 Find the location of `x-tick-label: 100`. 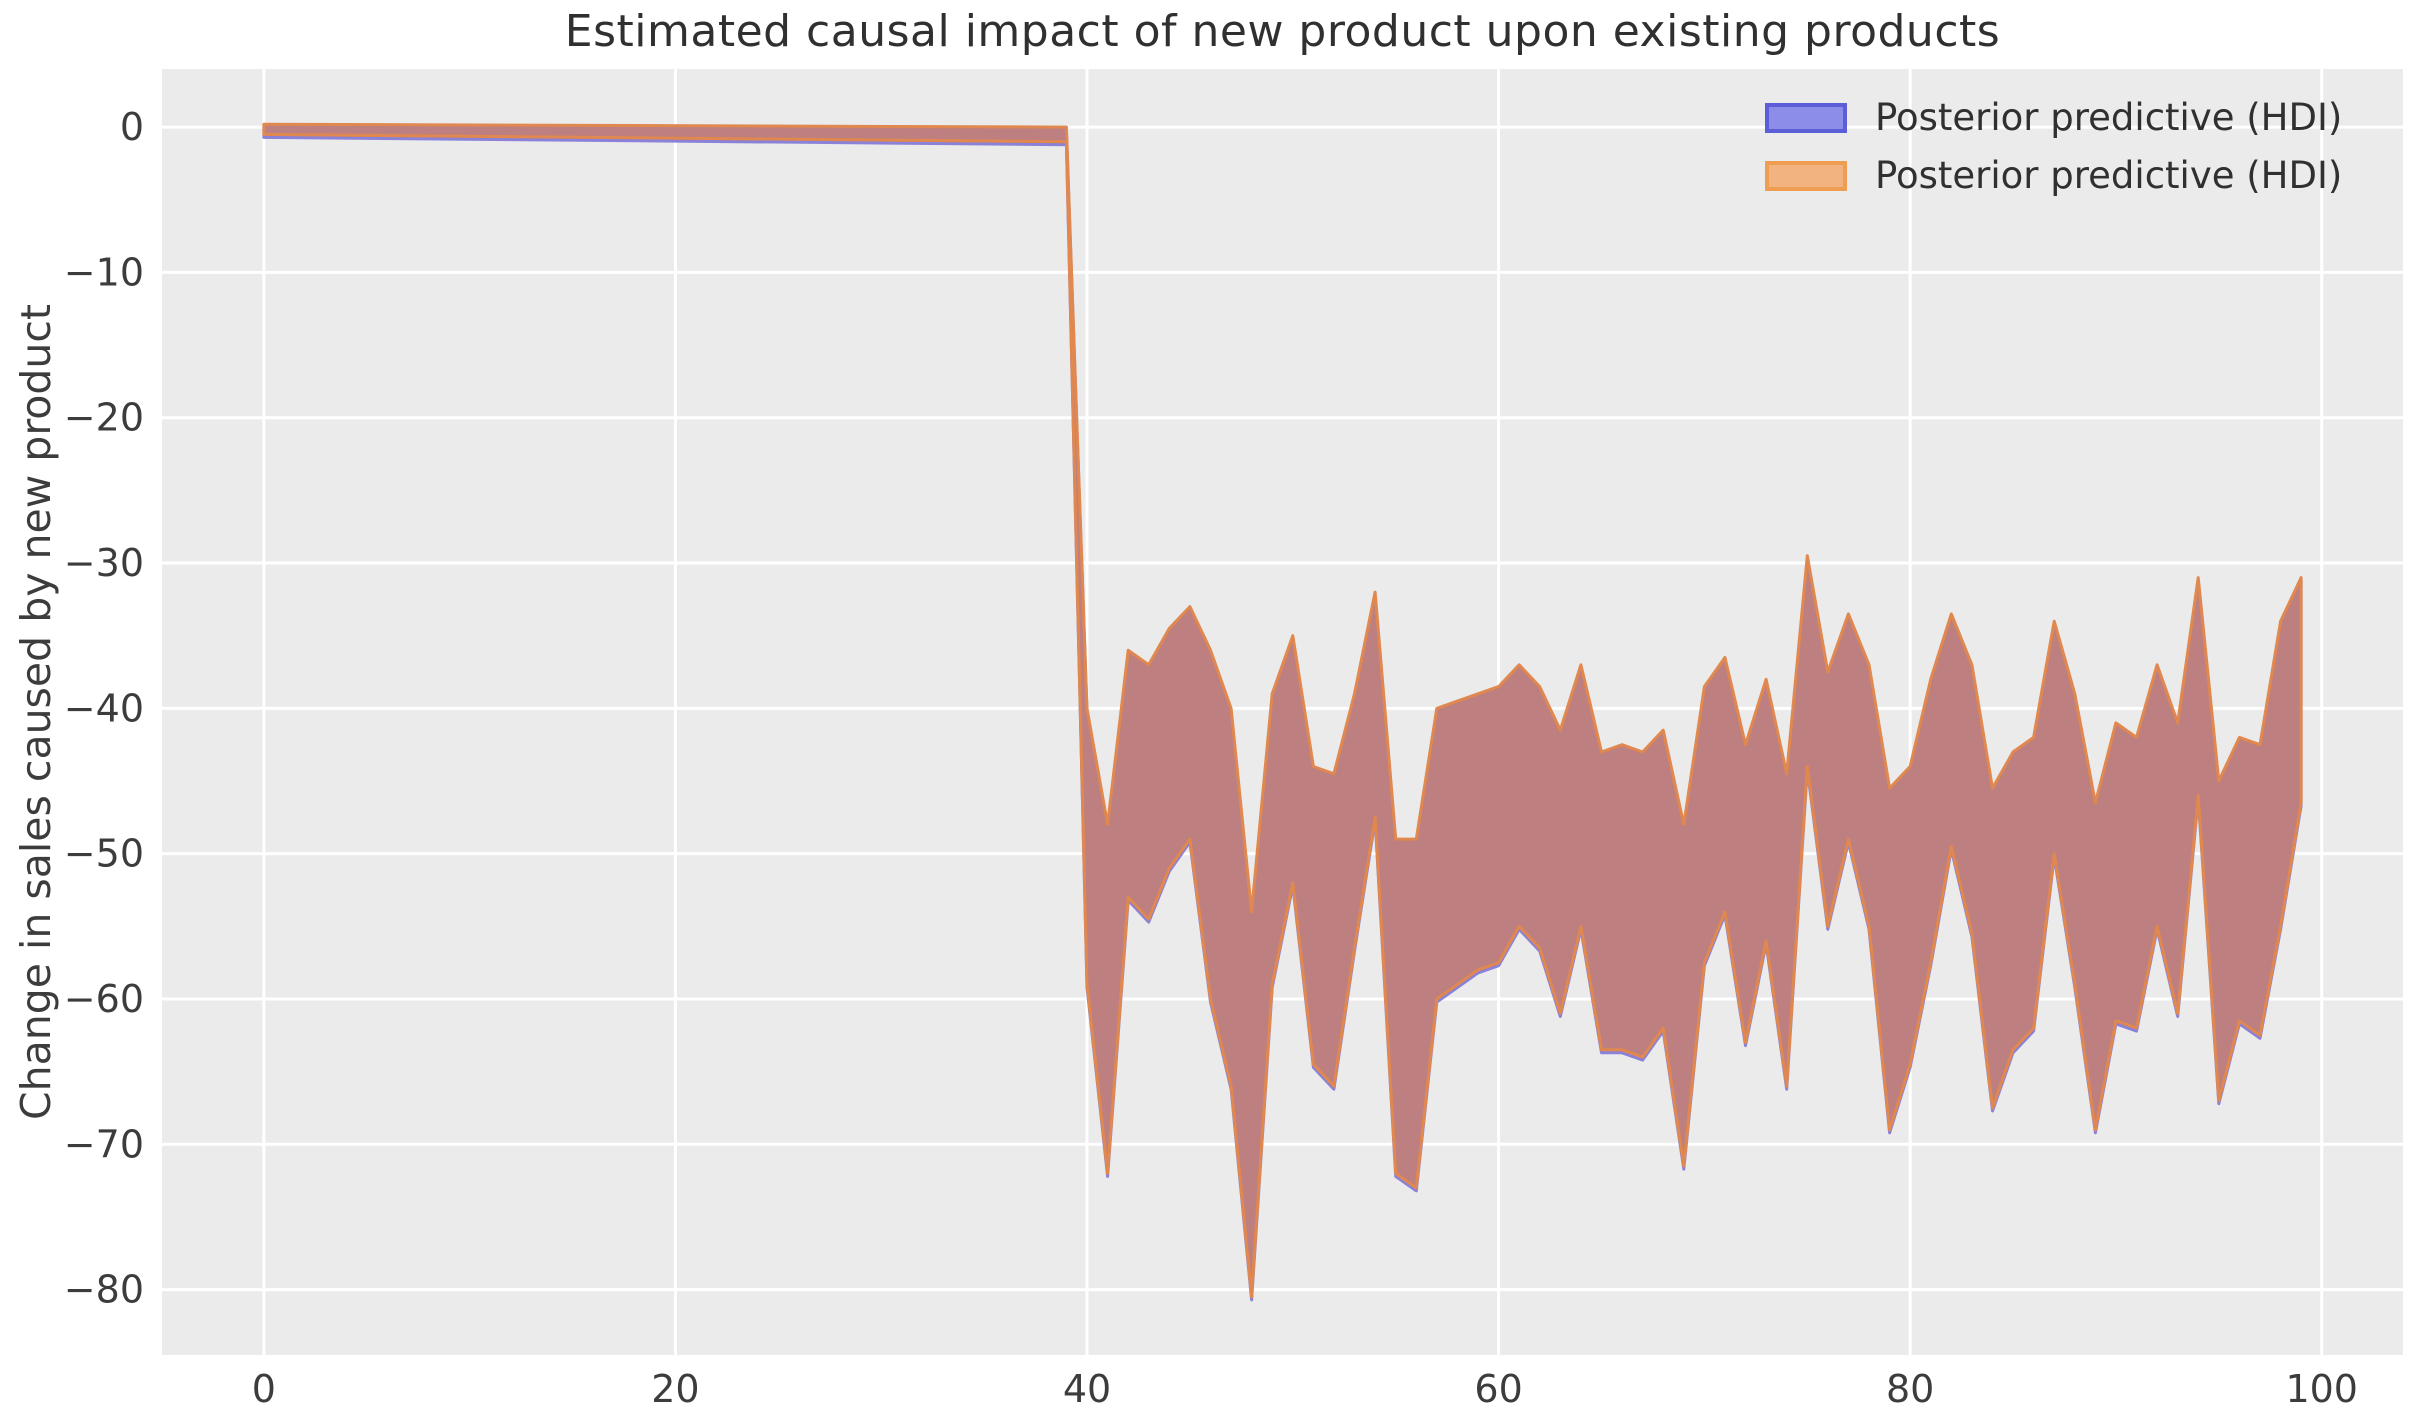

x-tick-label: 100 is located at coordinates (2321, 1389).